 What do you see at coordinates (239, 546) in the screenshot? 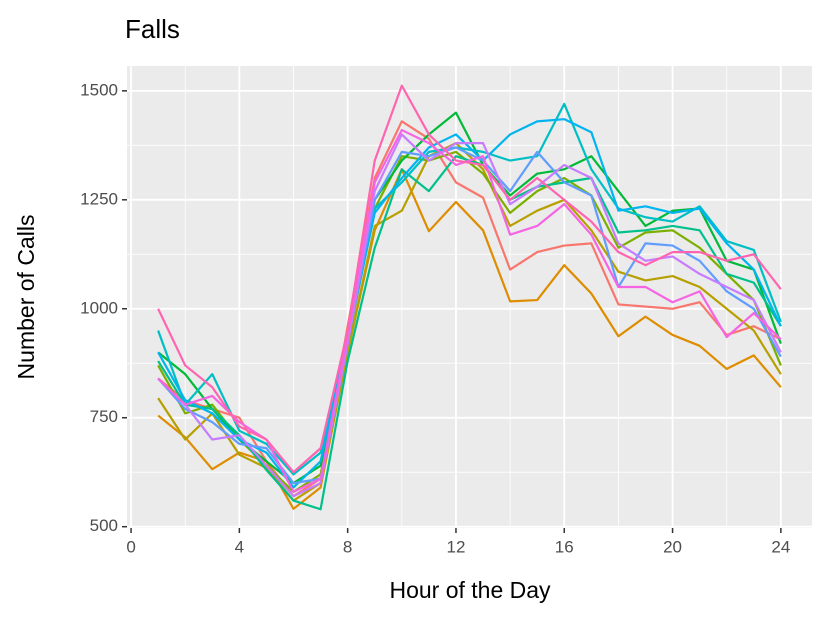
I see `x-tick-label: 4` at bounding box center [239, 546].